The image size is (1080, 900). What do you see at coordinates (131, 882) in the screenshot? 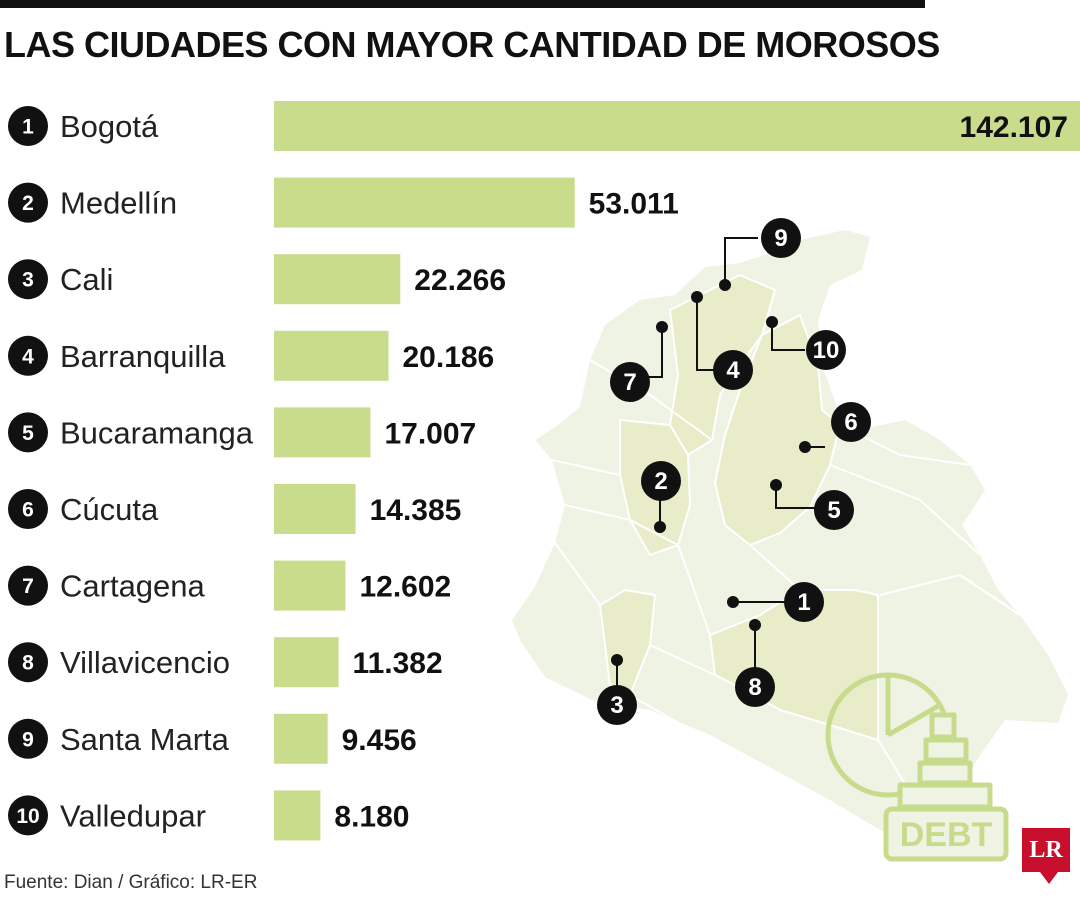
I see `source-note: Fuente: Dian / Gráfico: LR-ER` at bounding box center [131, 882].